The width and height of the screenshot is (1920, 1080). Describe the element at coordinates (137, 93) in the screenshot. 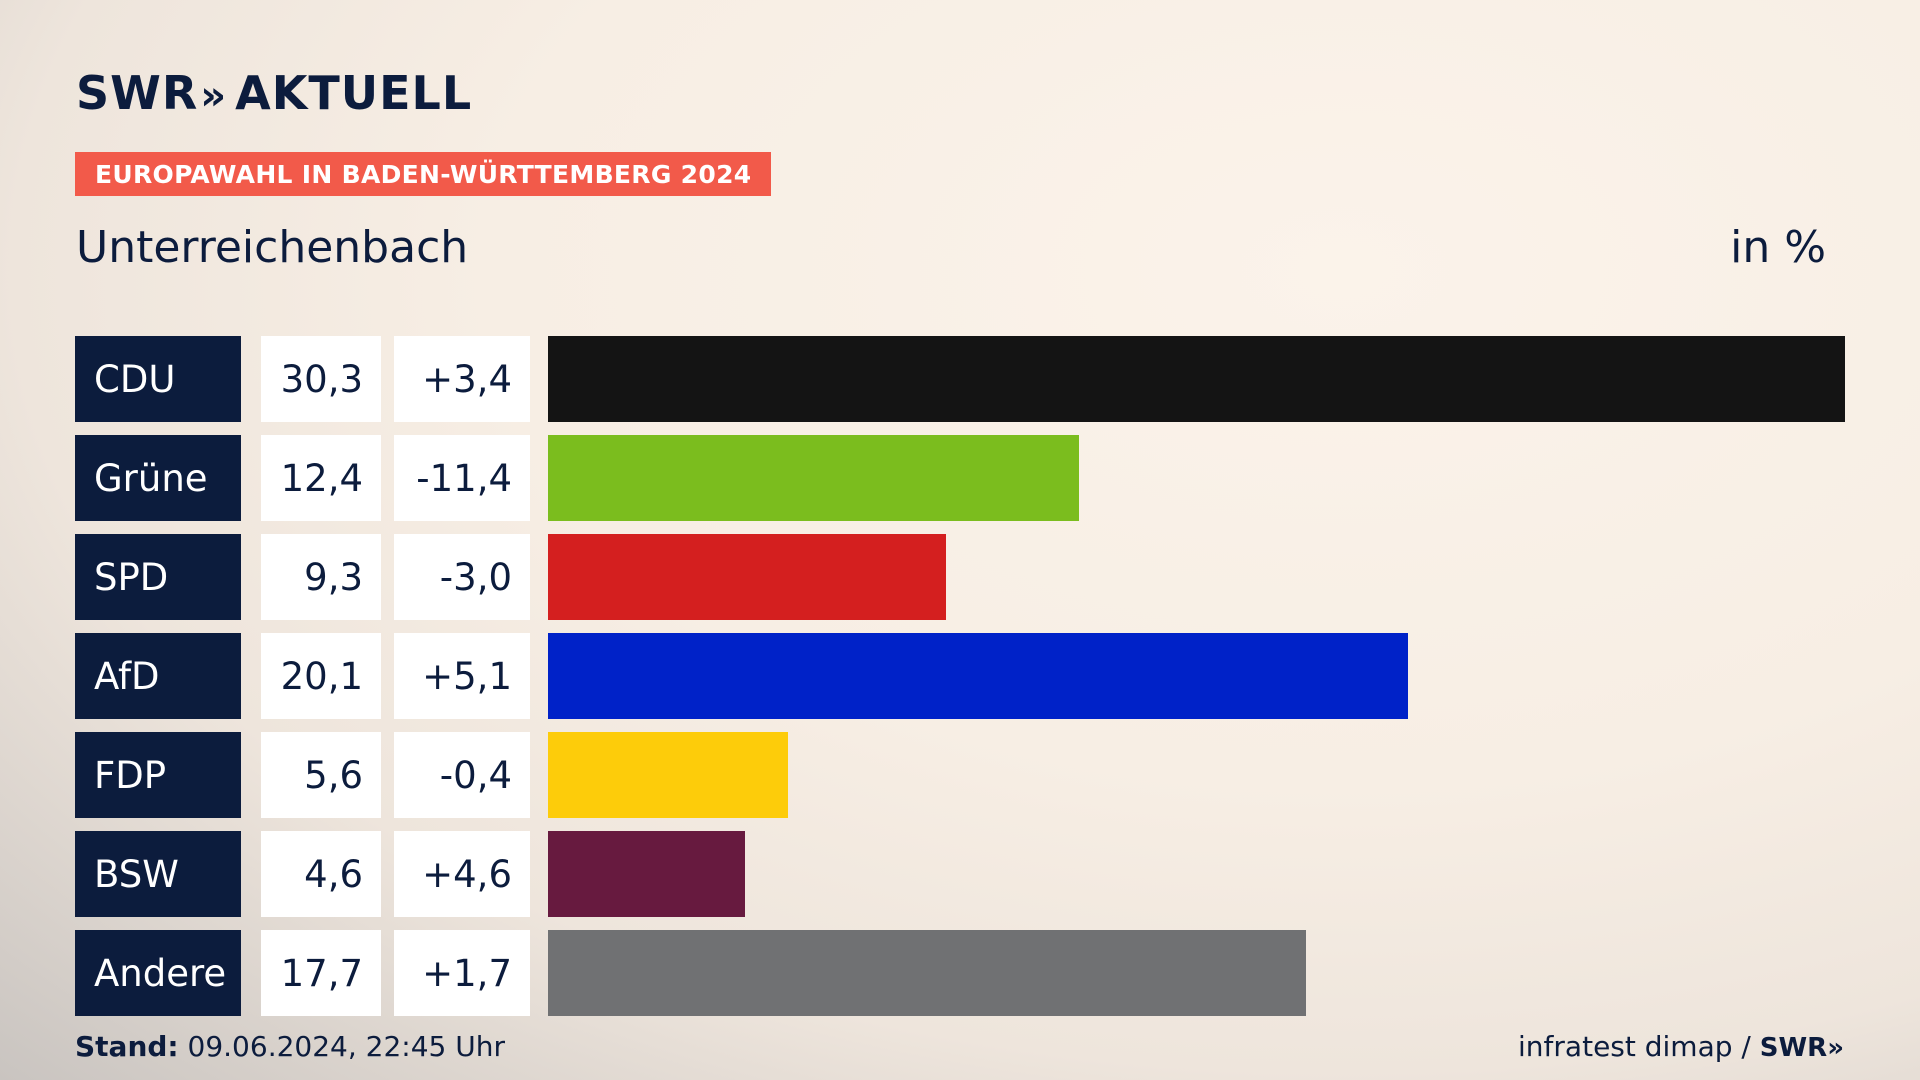

I see `brand-name: SWR` at that location.